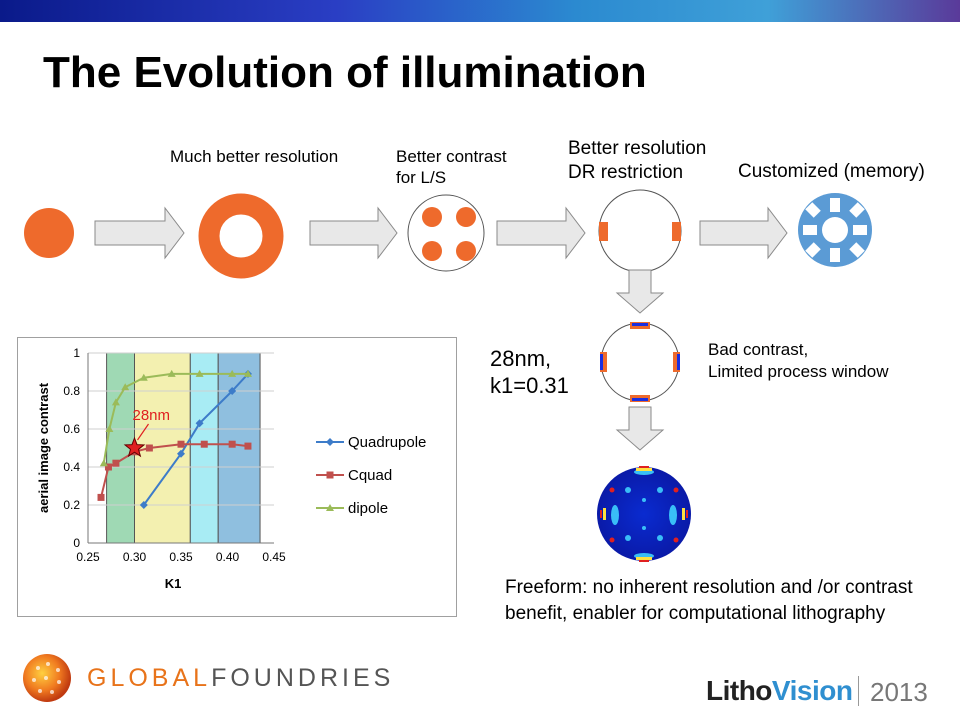  Describe the element at coordinates (640, 362) in the screenshot. I see `cquad-pupil-icon` at that location.